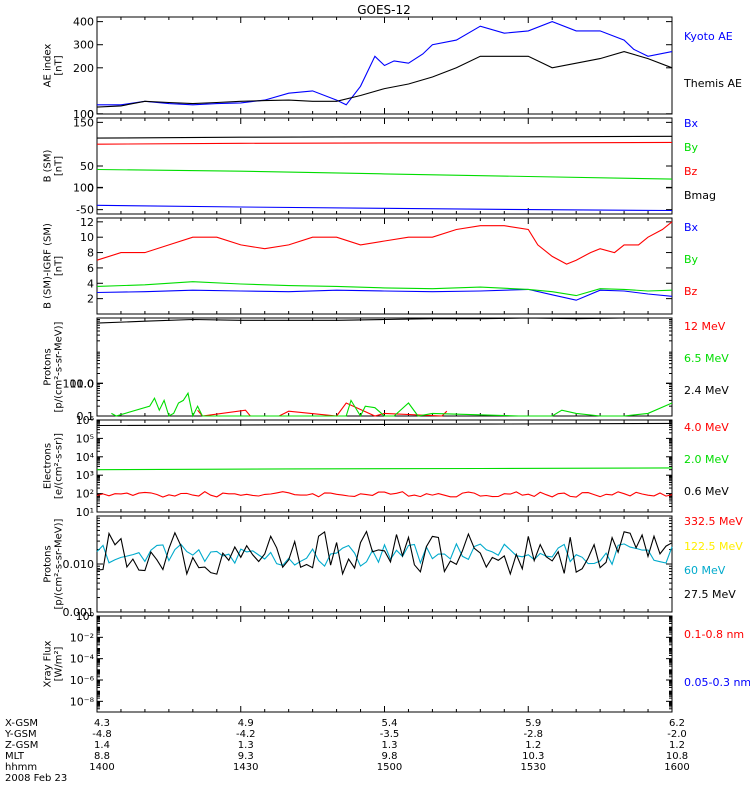 Image resolution: width=750 pixels, height=804 pixels. Describe the element at coordinates (83, 22) in the screenshot. I see `y-tick-label: 400` at that location.